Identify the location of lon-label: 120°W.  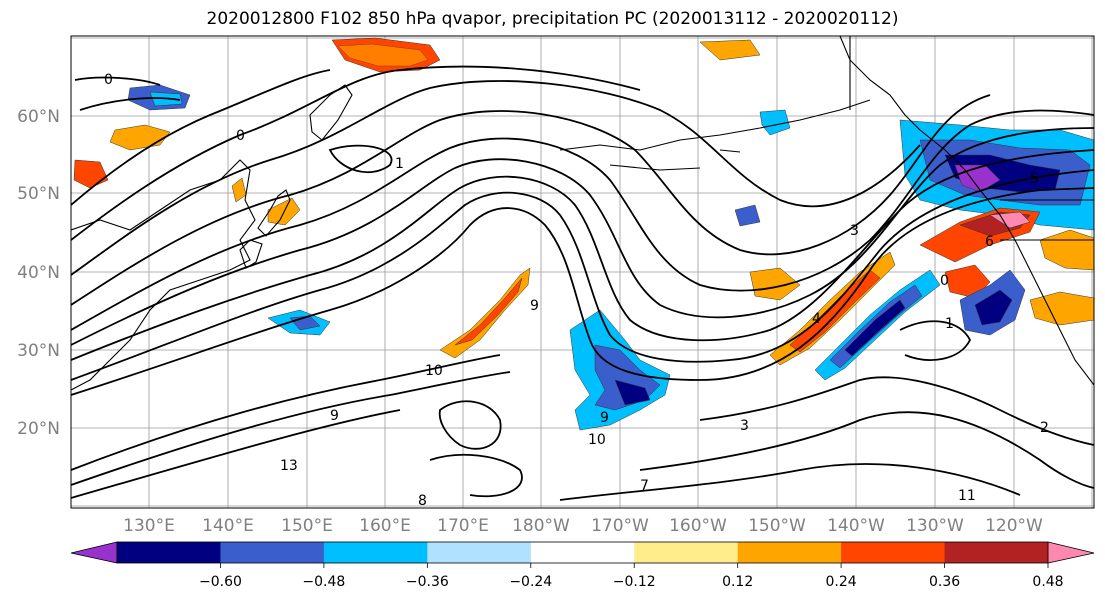
(1014, 526).